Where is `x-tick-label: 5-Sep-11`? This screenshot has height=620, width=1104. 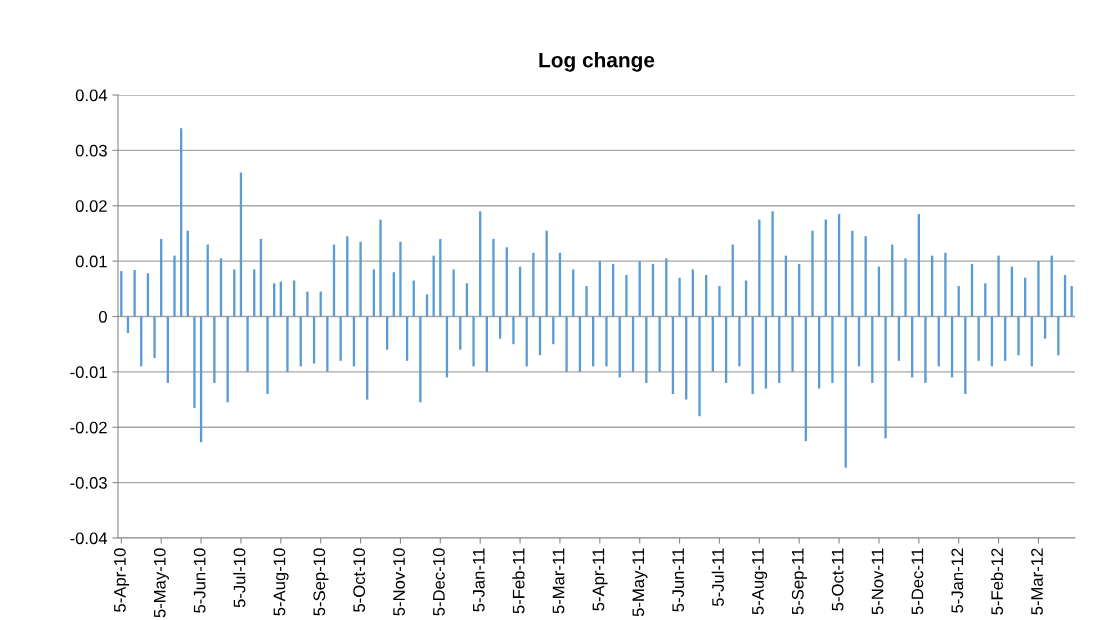
x-tick-label: 5-Sep-11 is located at coordinates (799, 581).